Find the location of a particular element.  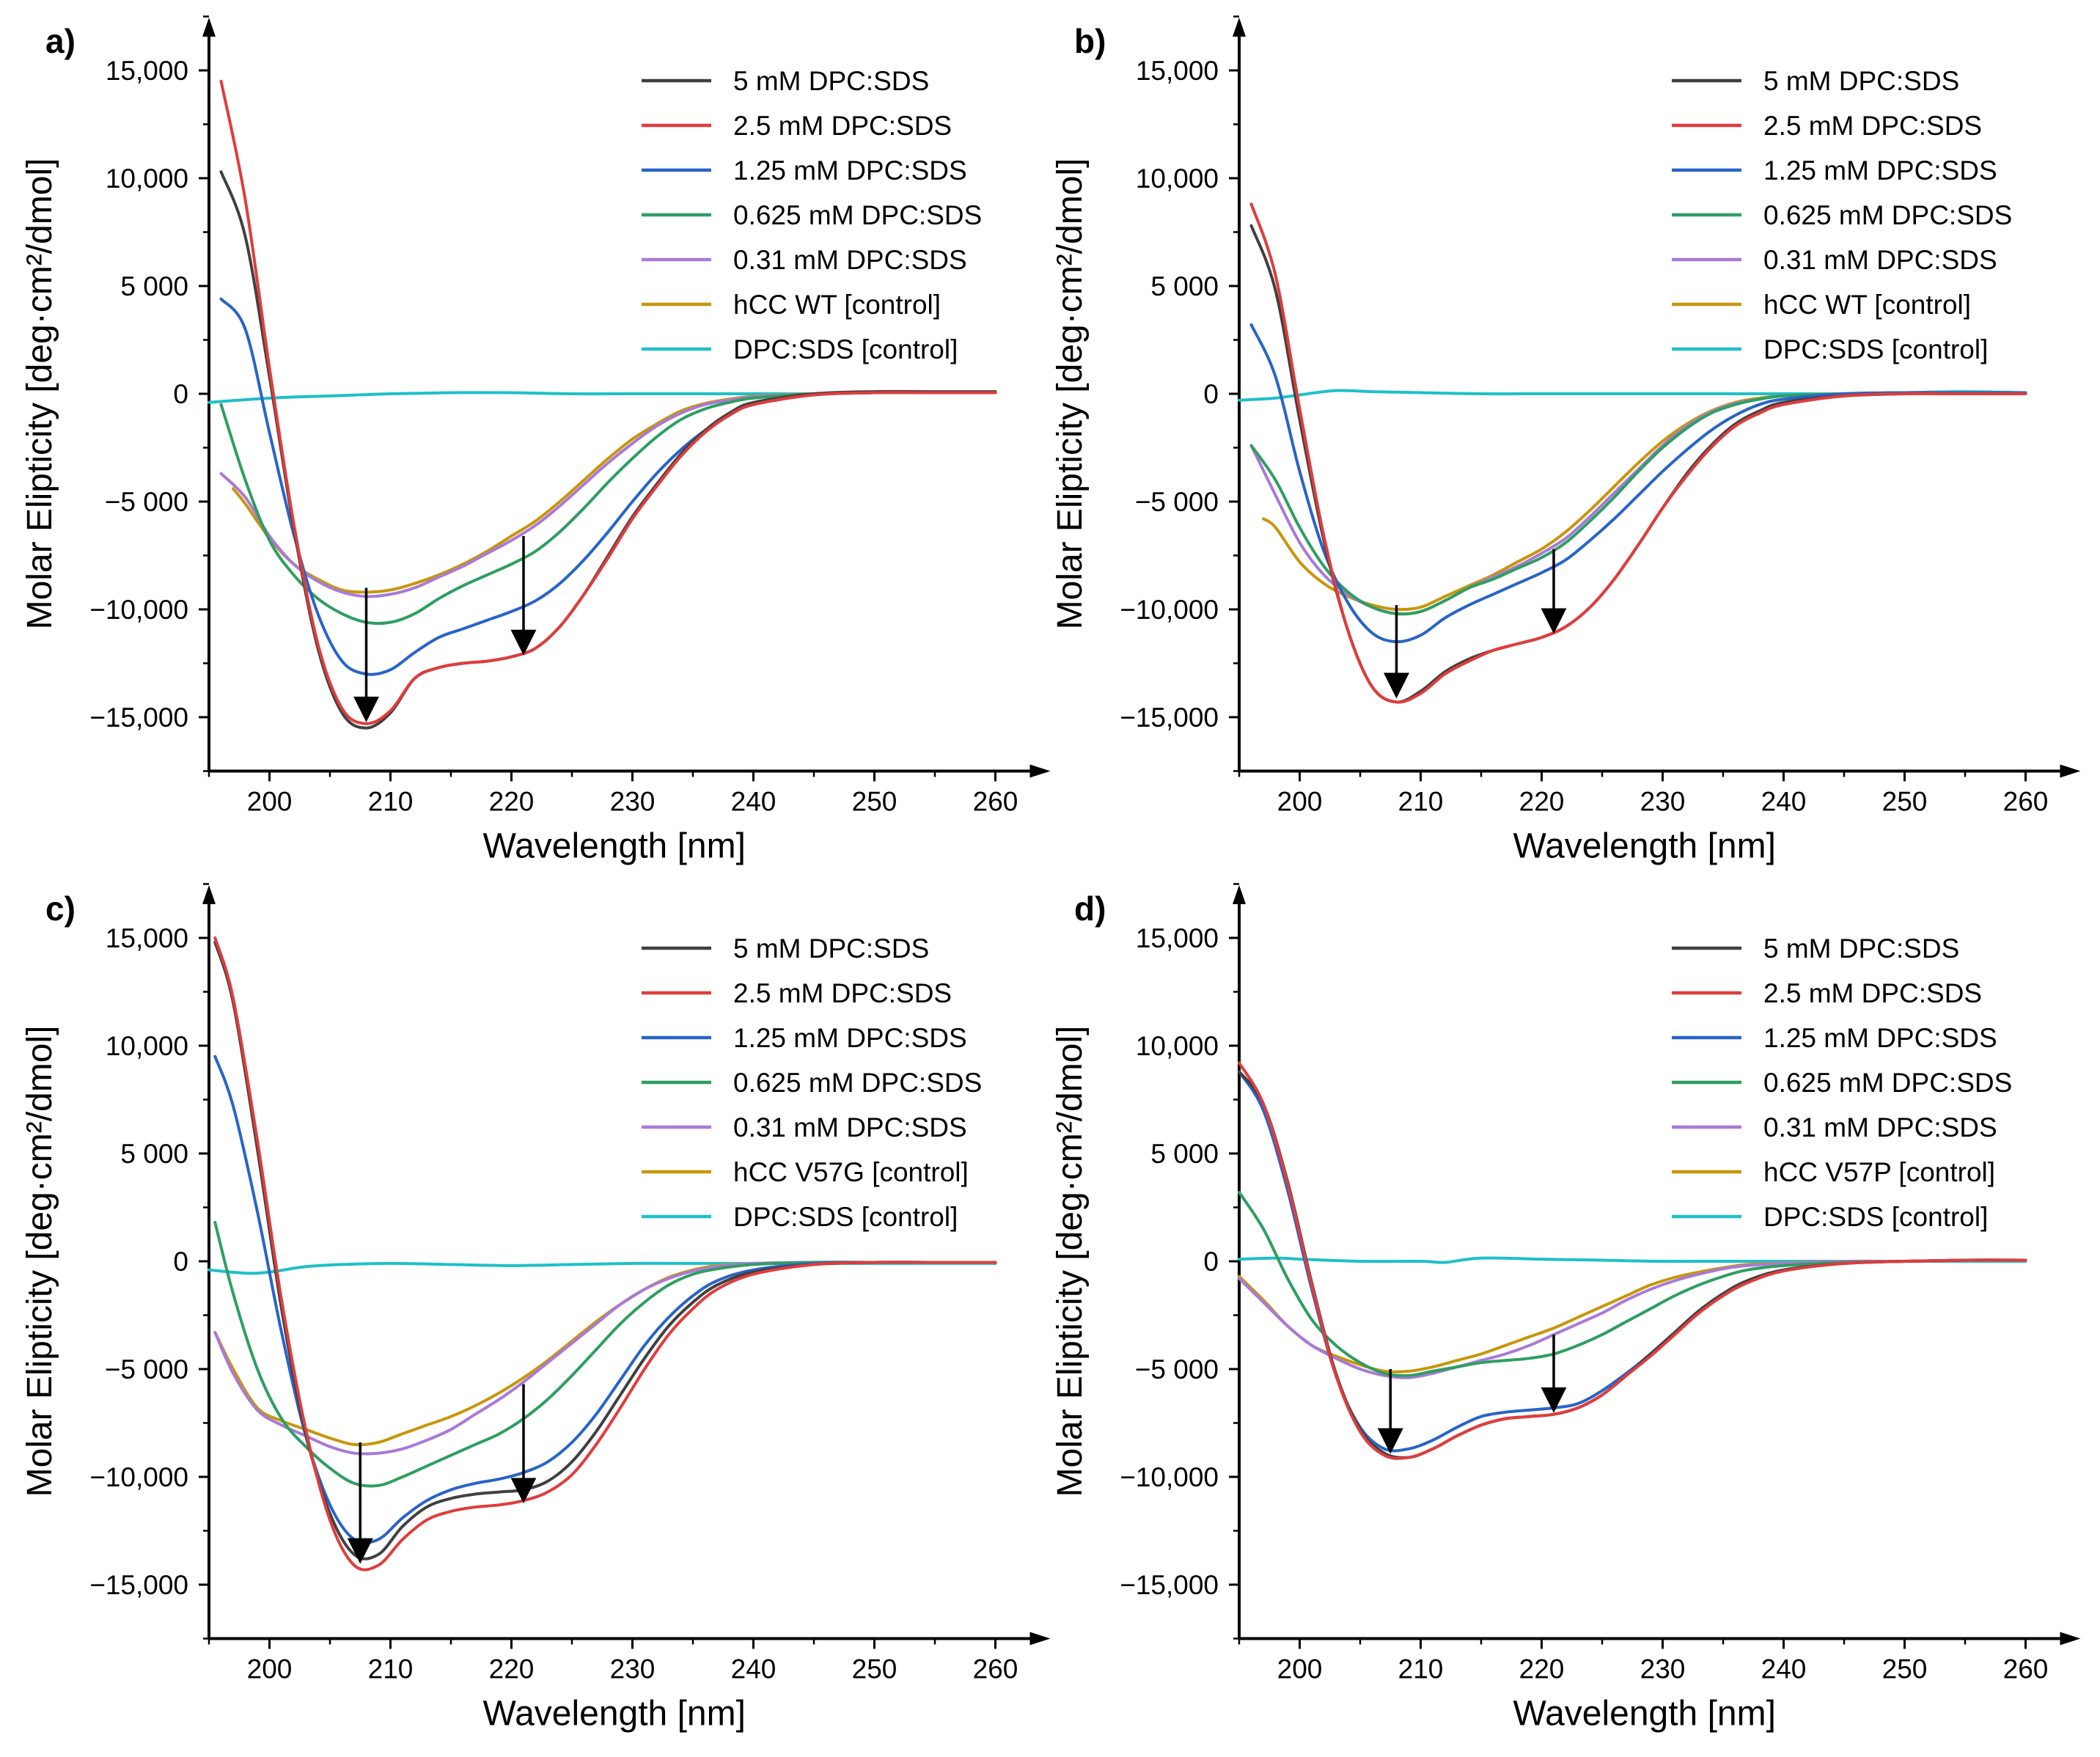

panel-label: c) is located at coordinates (60, 908).